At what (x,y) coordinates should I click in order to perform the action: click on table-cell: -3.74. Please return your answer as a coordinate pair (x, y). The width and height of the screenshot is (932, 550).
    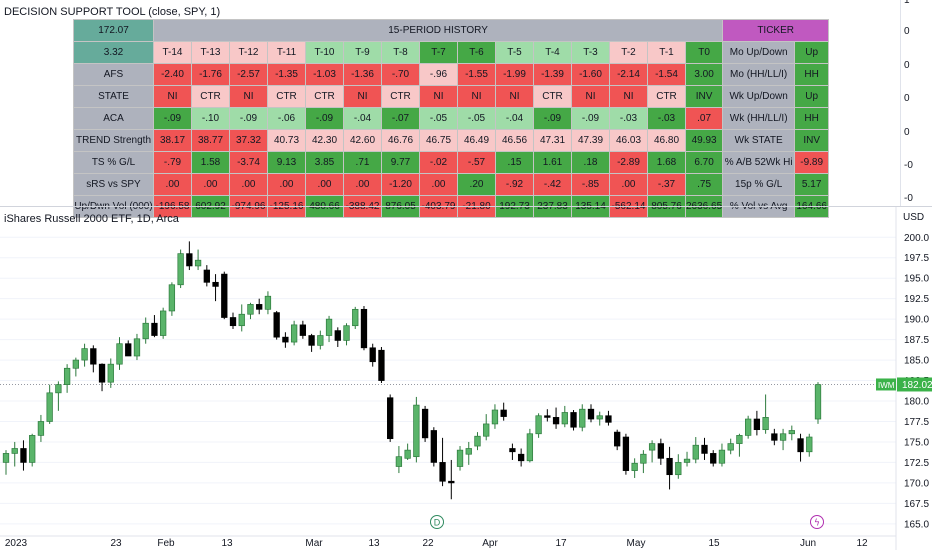
    Looking at the image, I should click on (248, 162).